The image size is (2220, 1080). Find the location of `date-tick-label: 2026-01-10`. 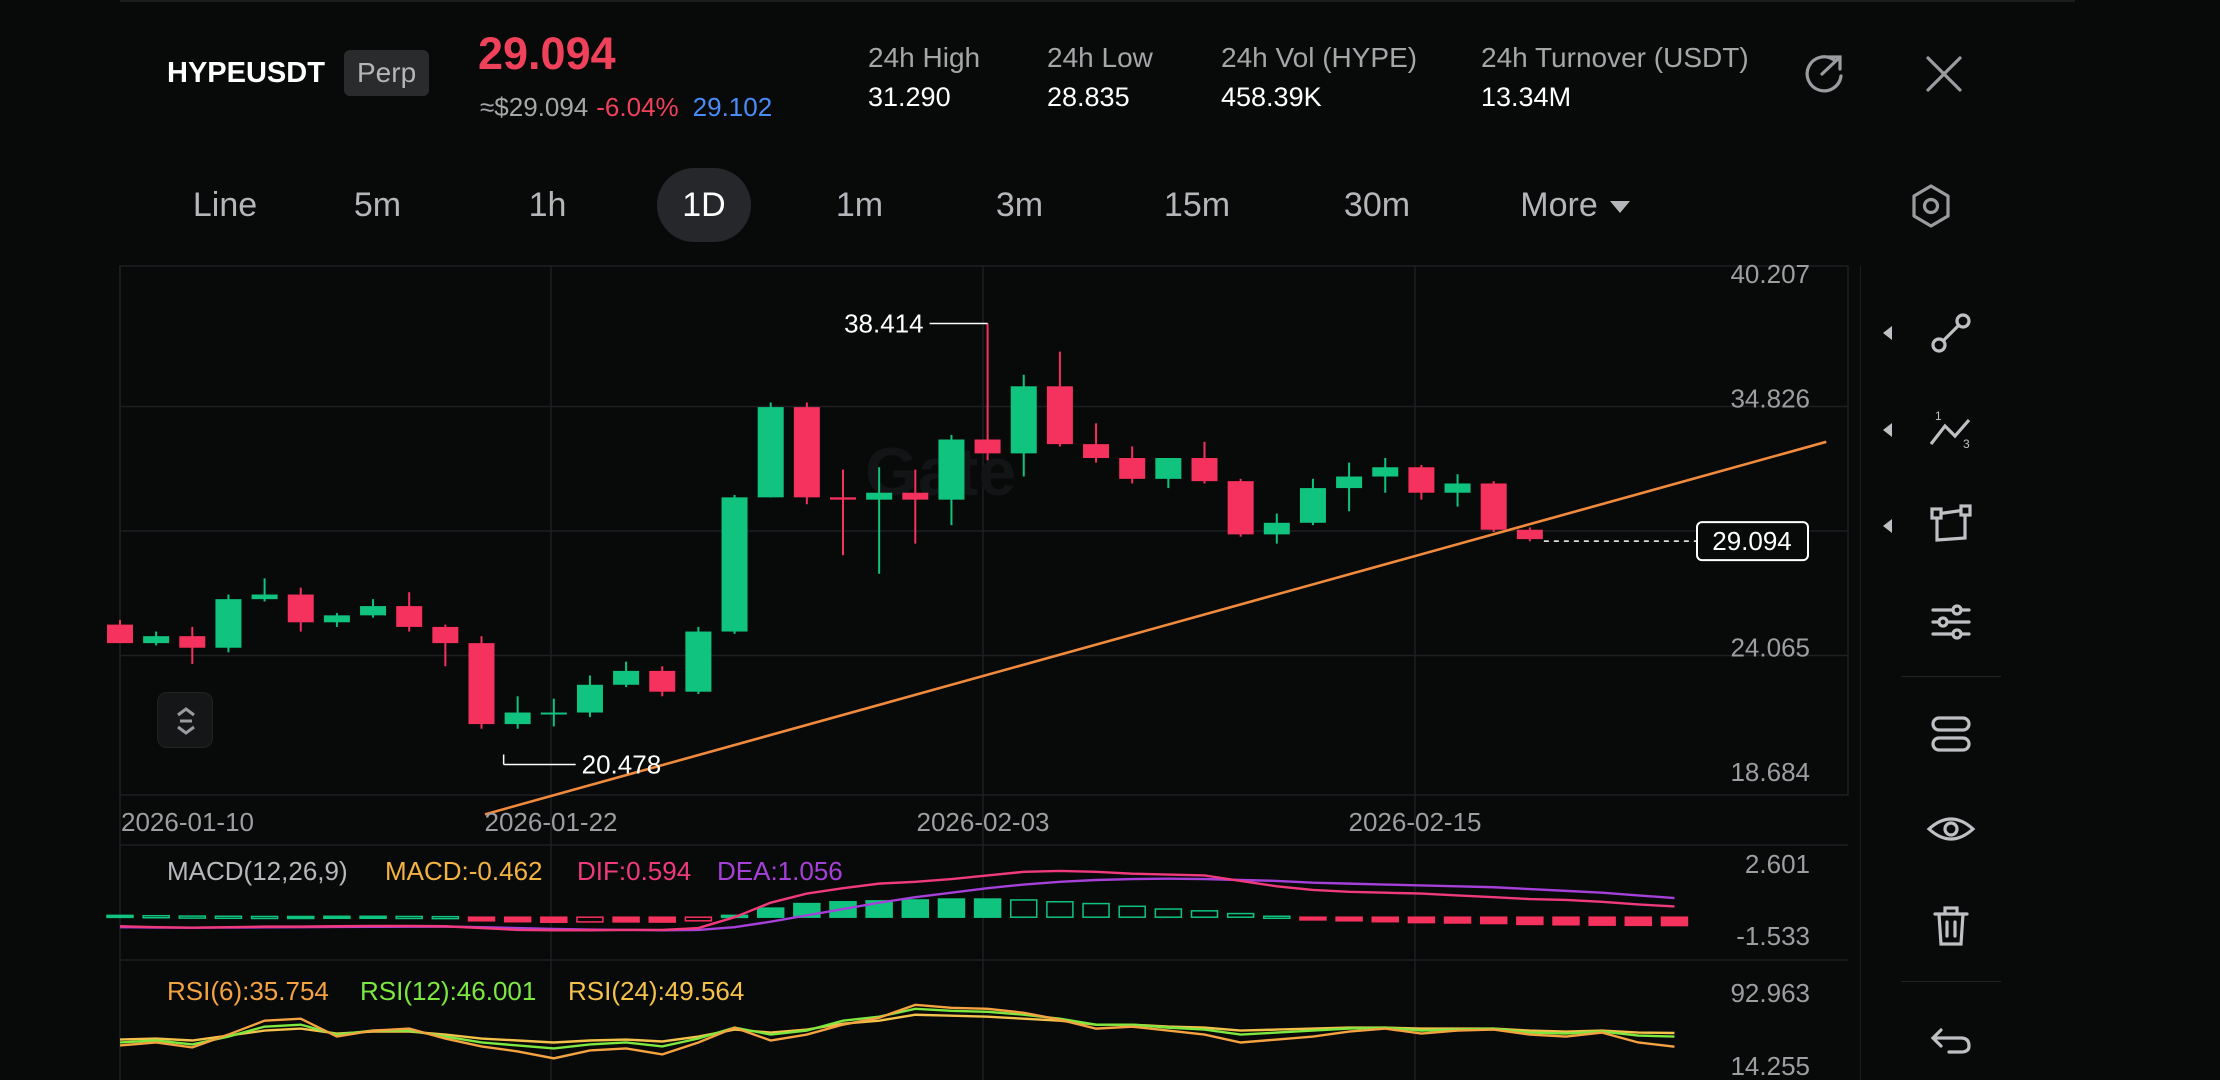

date-tick-label: 2026-01-10 is located at coordinates (187, 822).